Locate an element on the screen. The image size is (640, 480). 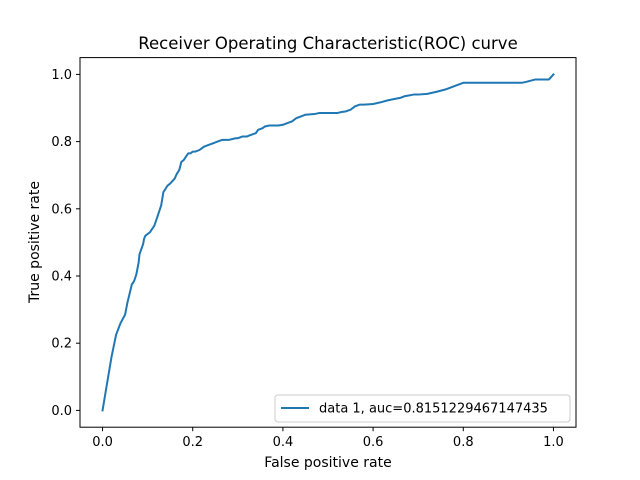
x-tick-label: 0.2 is located at coordinates (192, 442).